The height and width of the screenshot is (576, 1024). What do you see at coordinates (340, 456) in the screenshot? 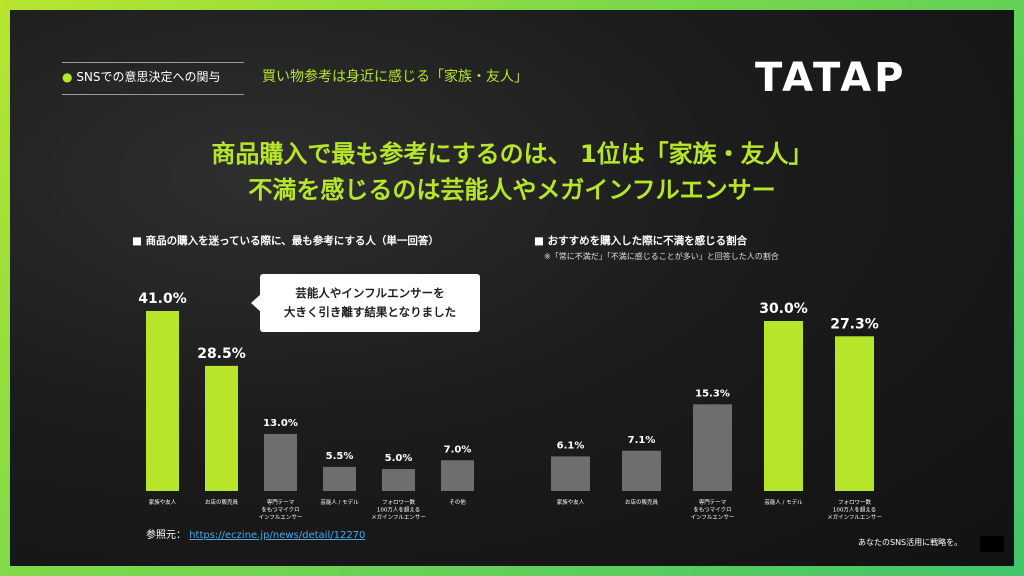
I see `value-label-left-3: 5.5%` at bounding box center [340, 456].